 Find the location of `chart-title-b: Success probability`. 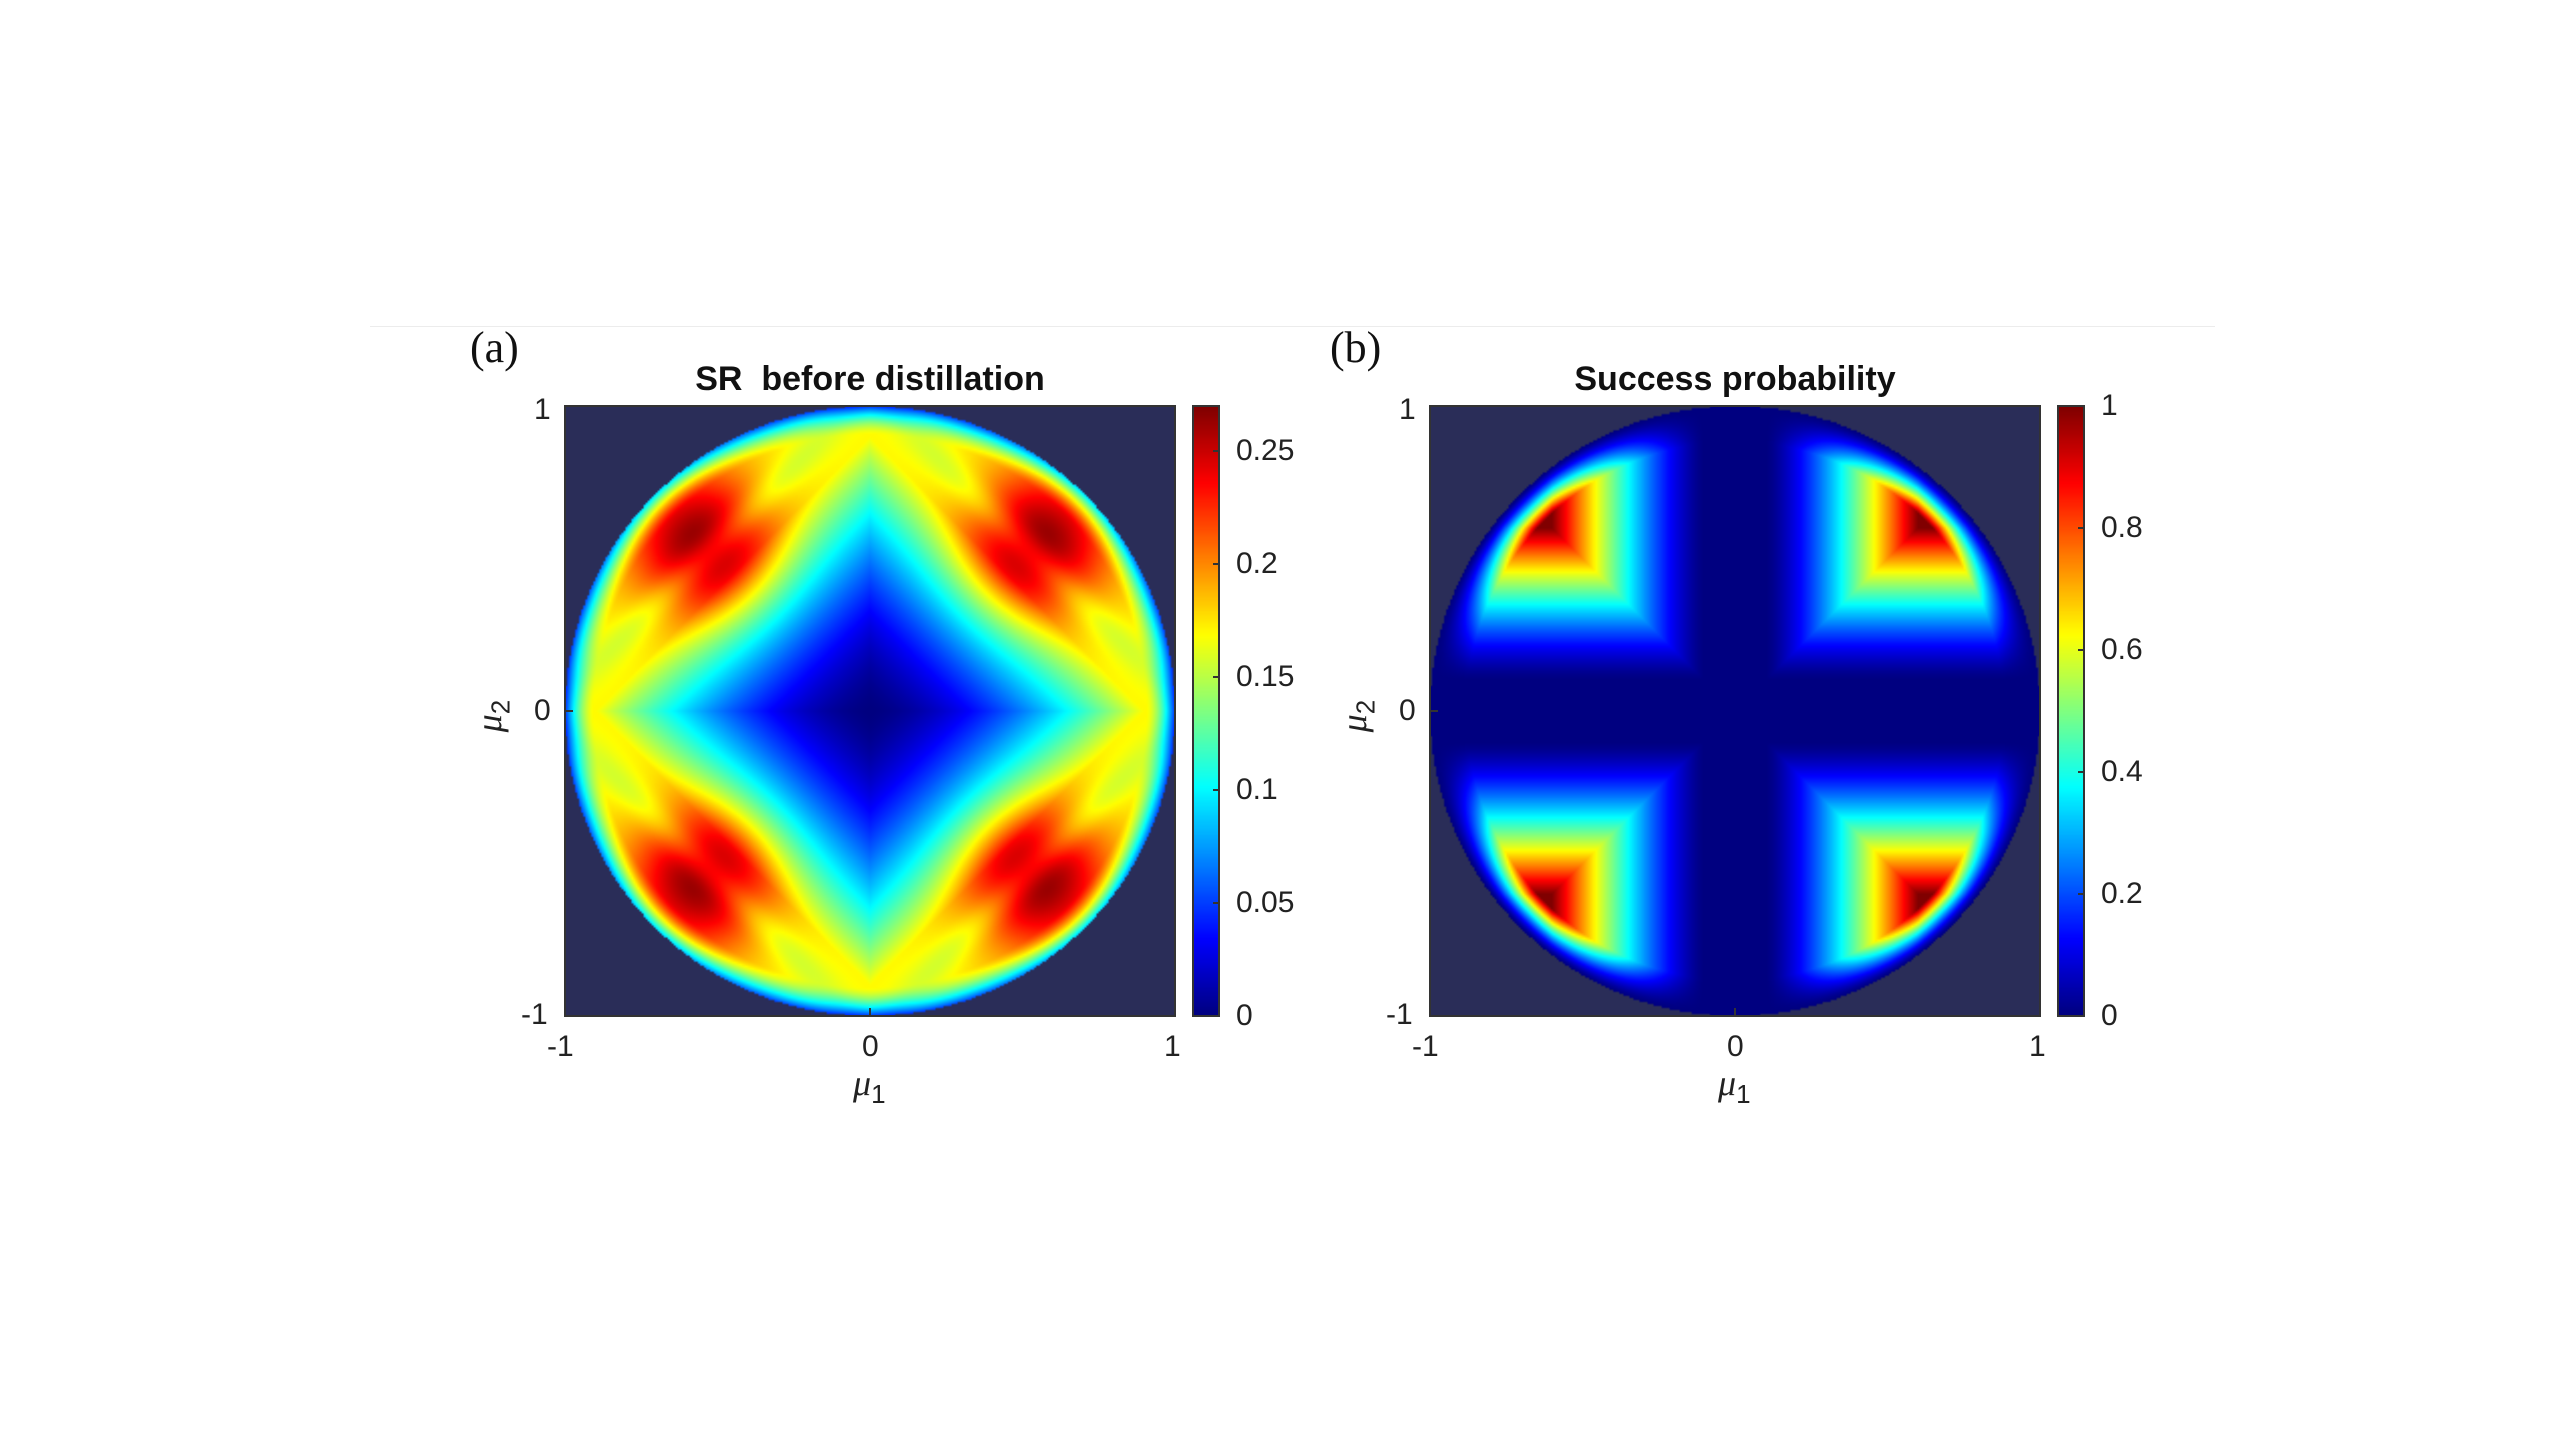

chart-title-b: Success probability is located at coordinates (1735, 379).